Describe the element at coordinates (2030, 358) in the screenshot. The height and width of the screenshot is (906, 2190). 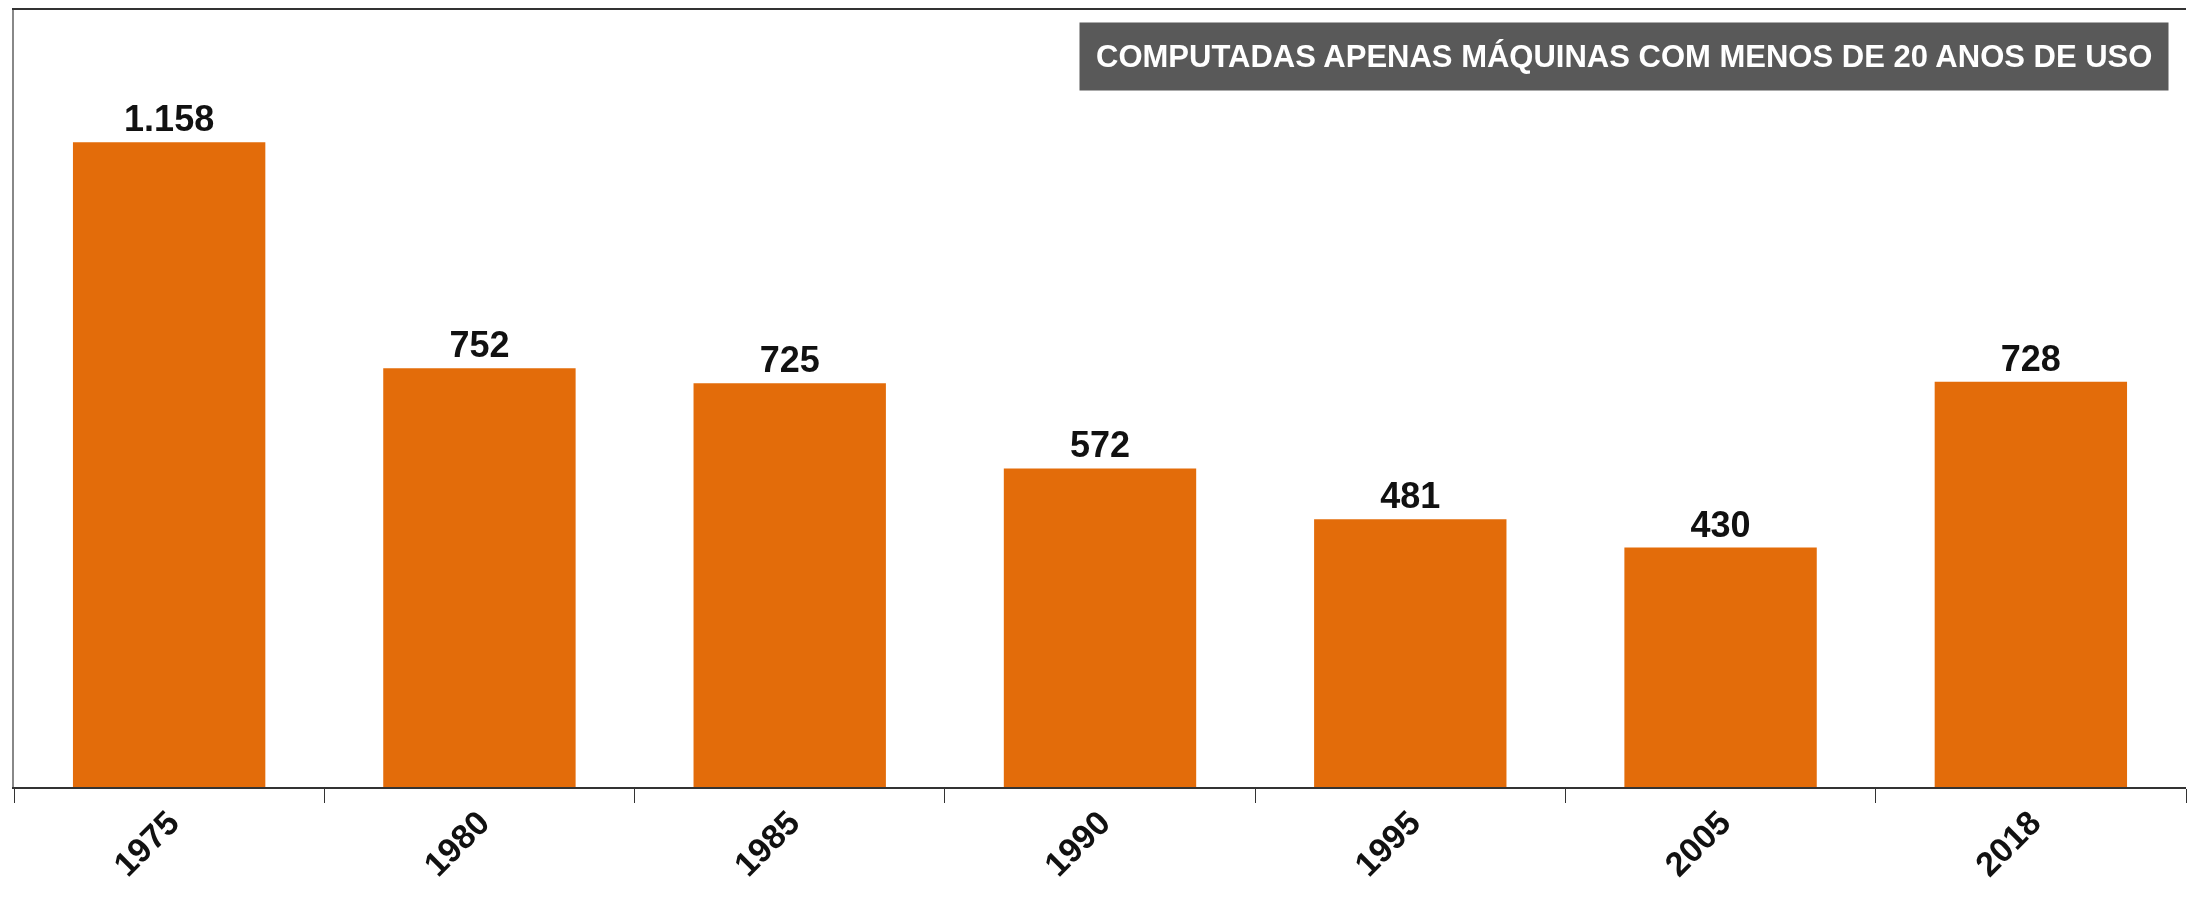
I see `data-label: 728` at that location.